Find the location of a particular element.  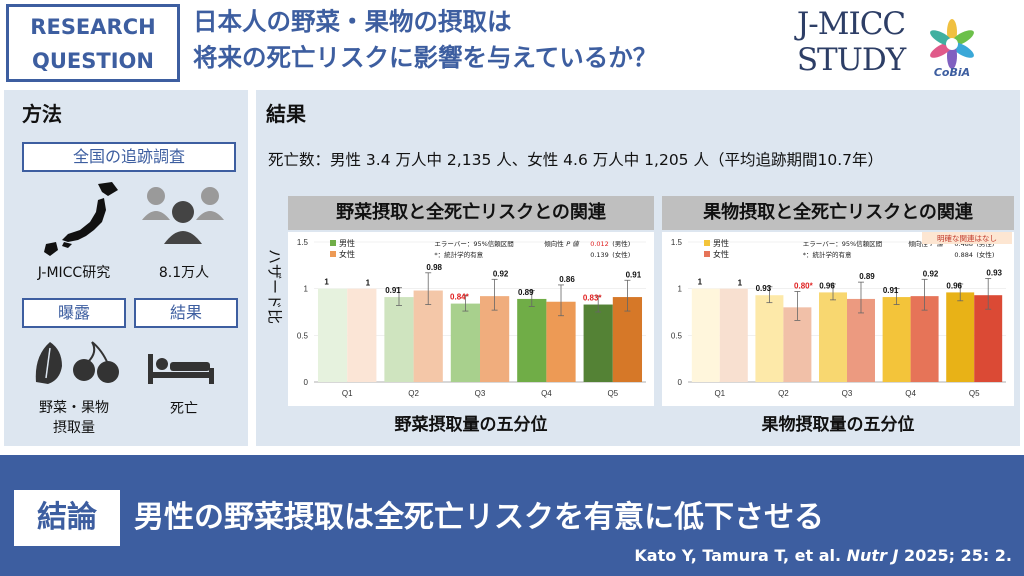

fruit-chart-title: 果物摂取と全死亡リスクとの関連 is located at coordinates (838, 213).